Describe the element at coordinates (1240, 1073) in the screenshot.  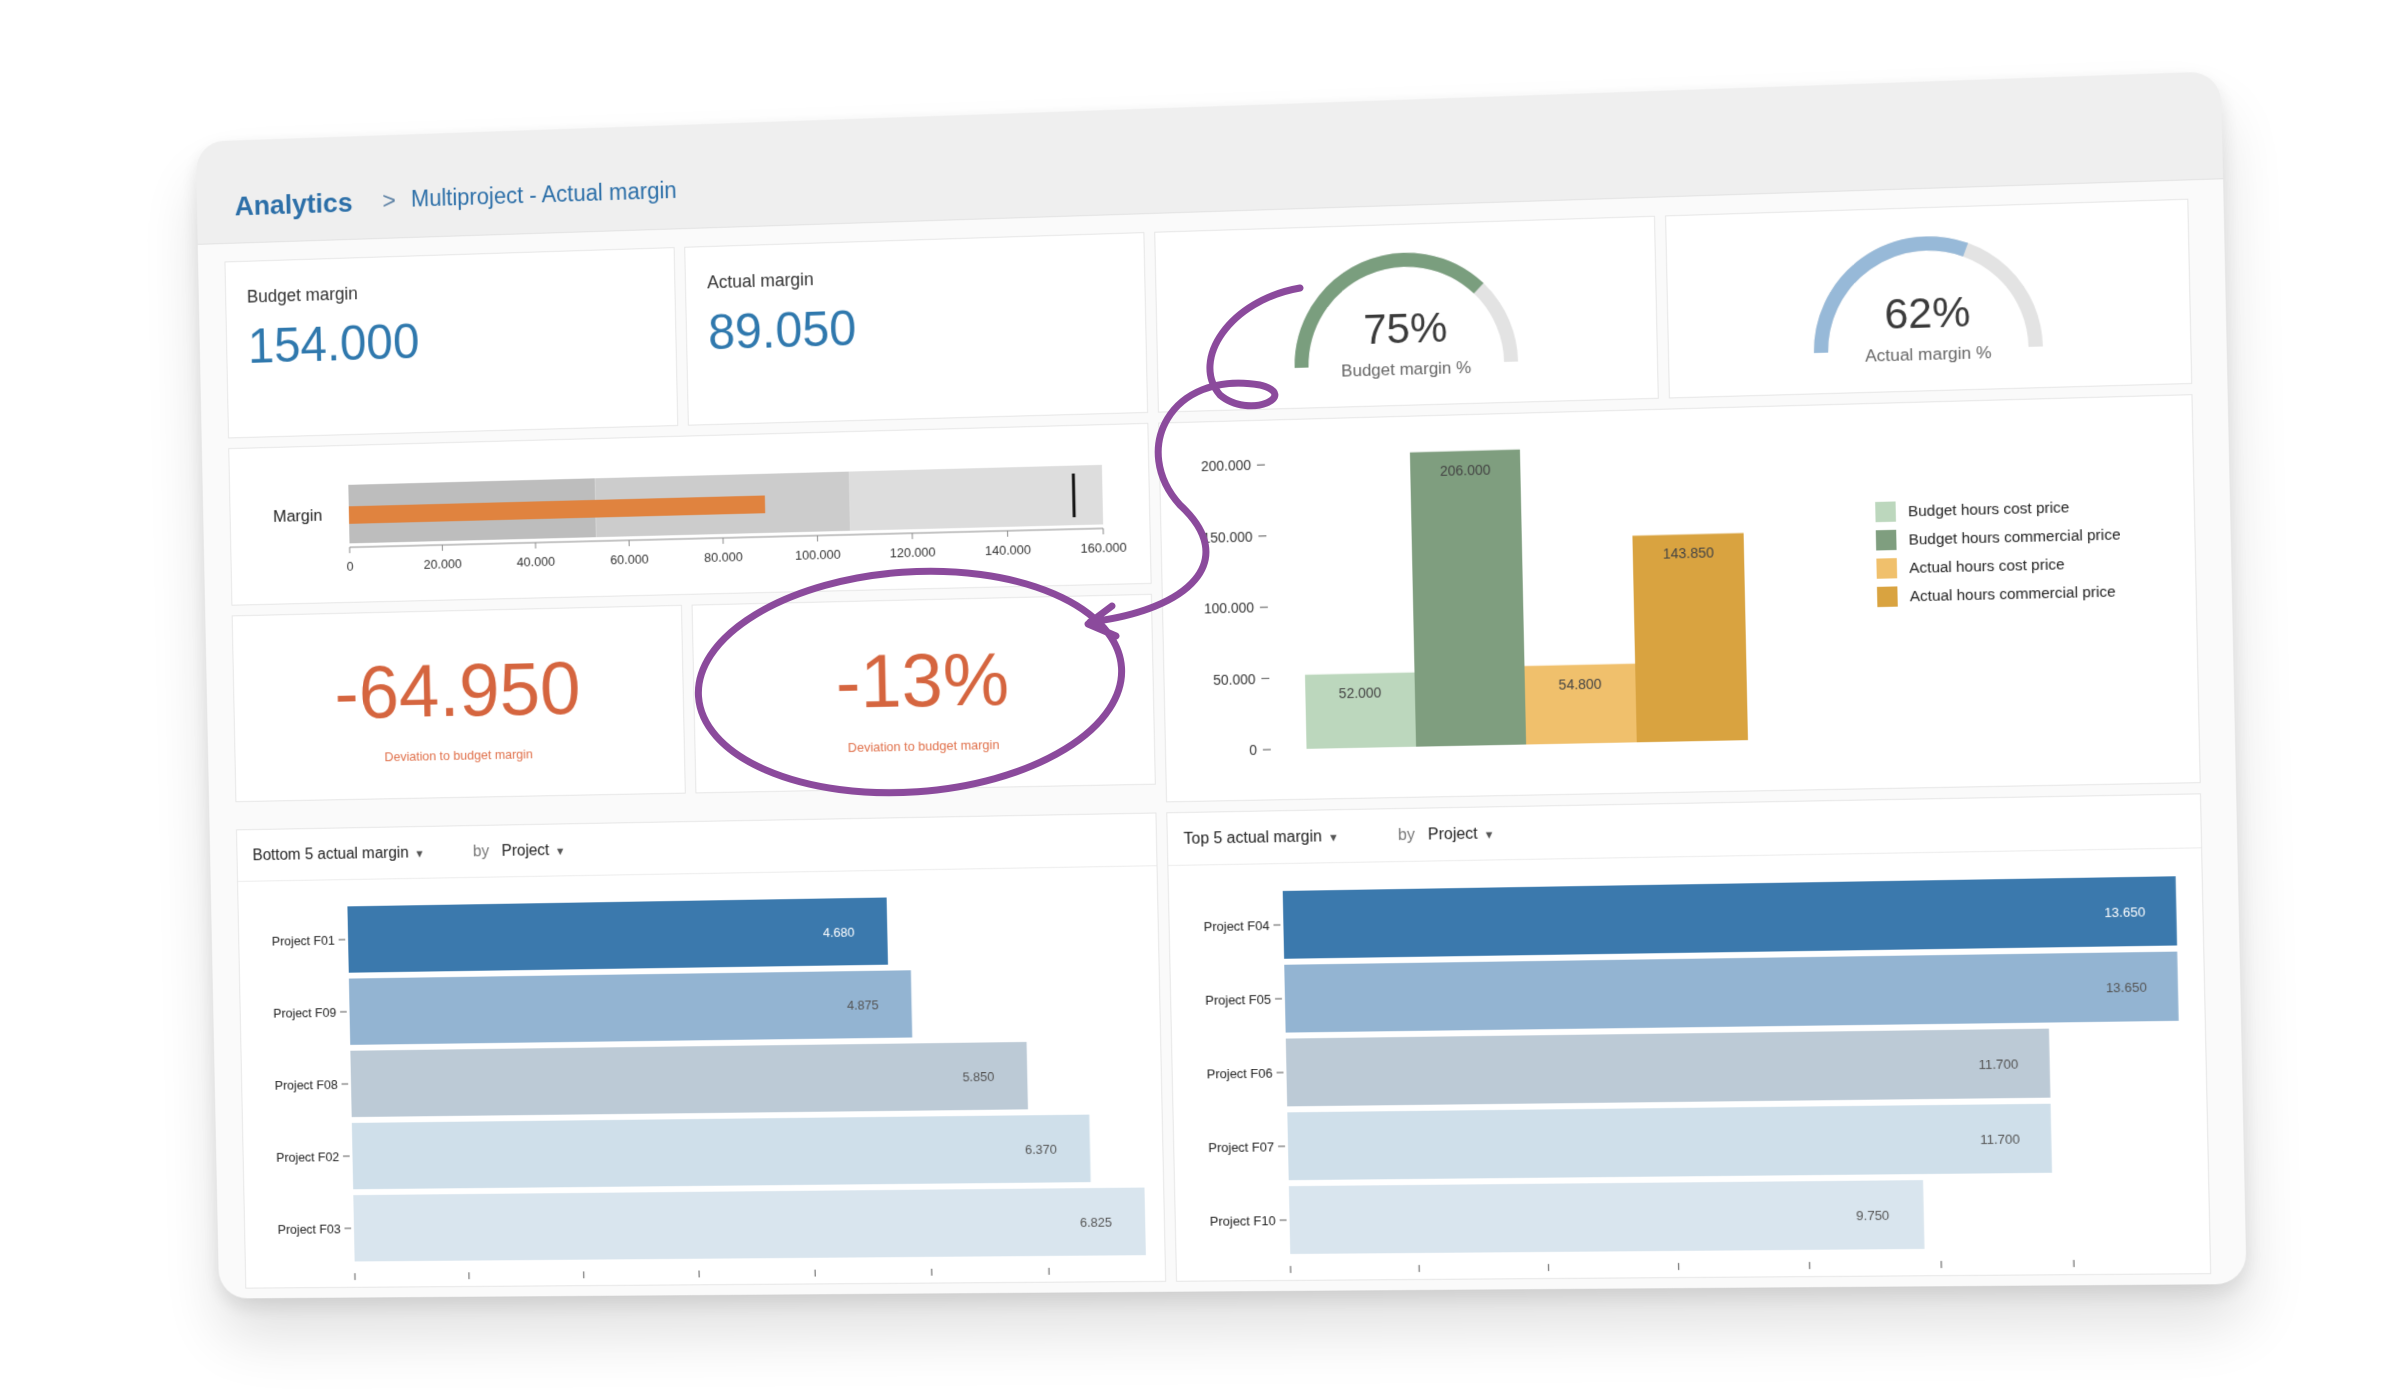
I see `category-label: Project F06` at that location.